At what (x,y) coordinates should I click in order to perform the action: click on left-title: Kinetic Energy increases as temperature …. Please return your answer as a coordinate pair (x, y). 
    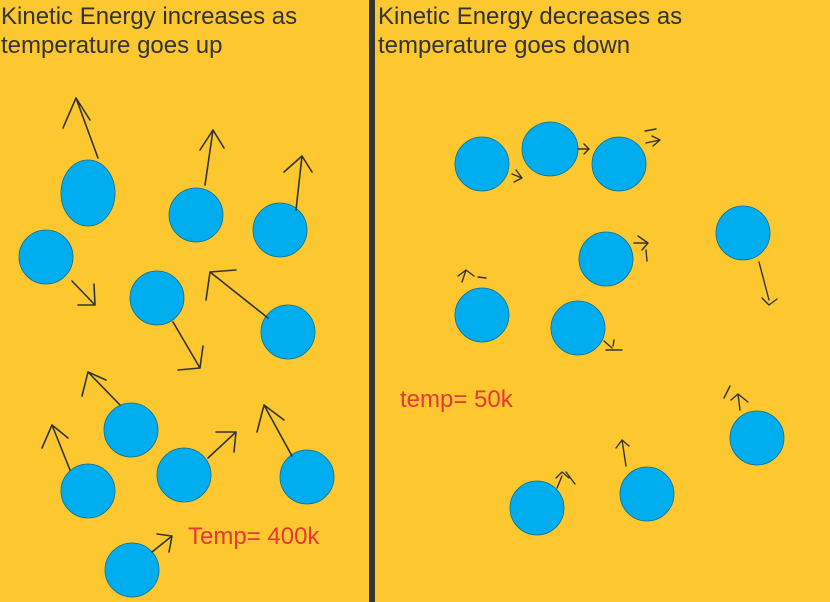
    Looking at the image, I should click on (149, 31).